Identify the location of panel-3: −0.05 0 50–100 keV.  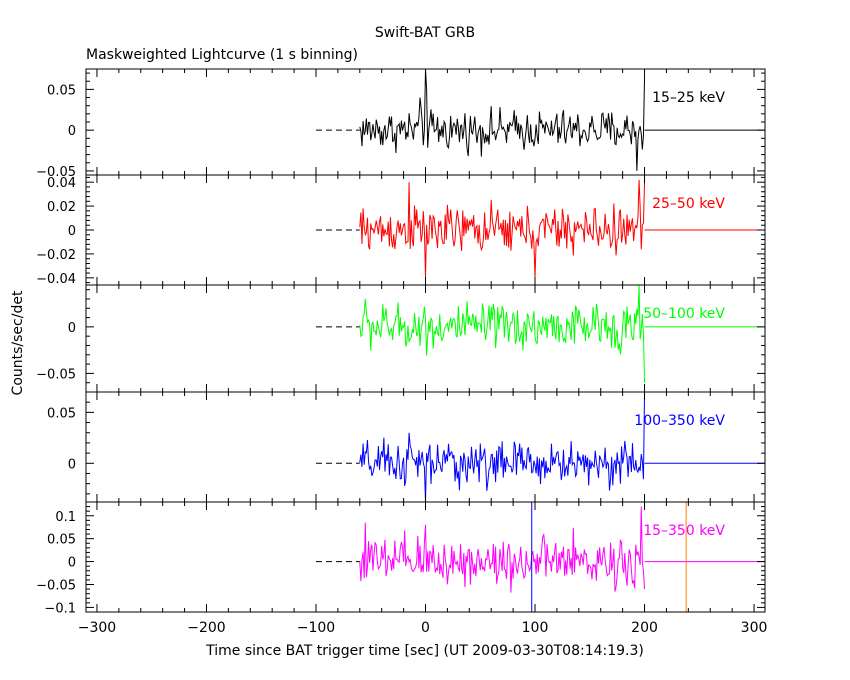
(401, 338).